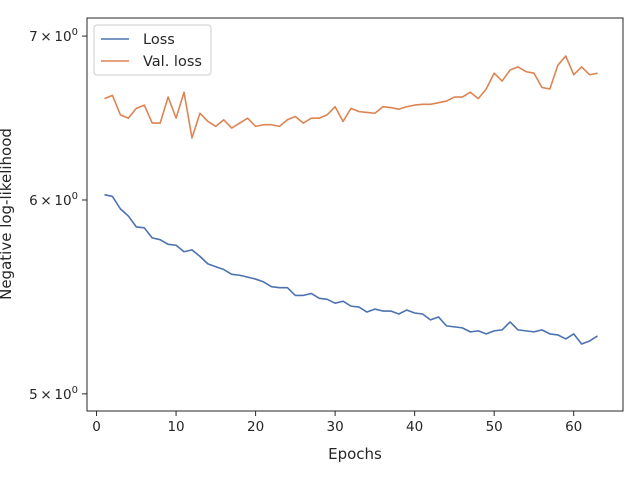 Image resolution: width=640 pixels, height=480 pixels. What do you see at coordinates (351, 97) in the screenshot?
I see `series-line-val-loss` at bounding box center [351, 97].